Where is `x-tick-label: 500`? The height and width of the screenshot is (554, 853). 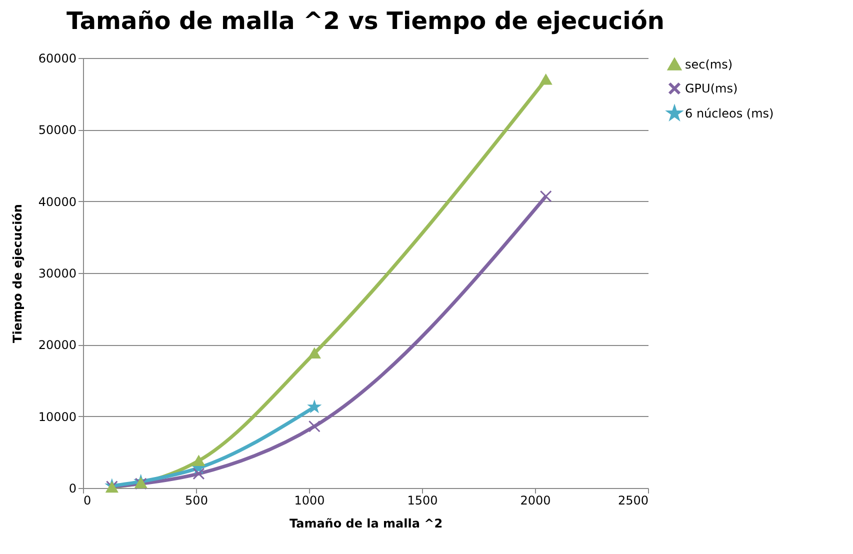 x-tick-label: 500 is located at coordinates (196, 501).